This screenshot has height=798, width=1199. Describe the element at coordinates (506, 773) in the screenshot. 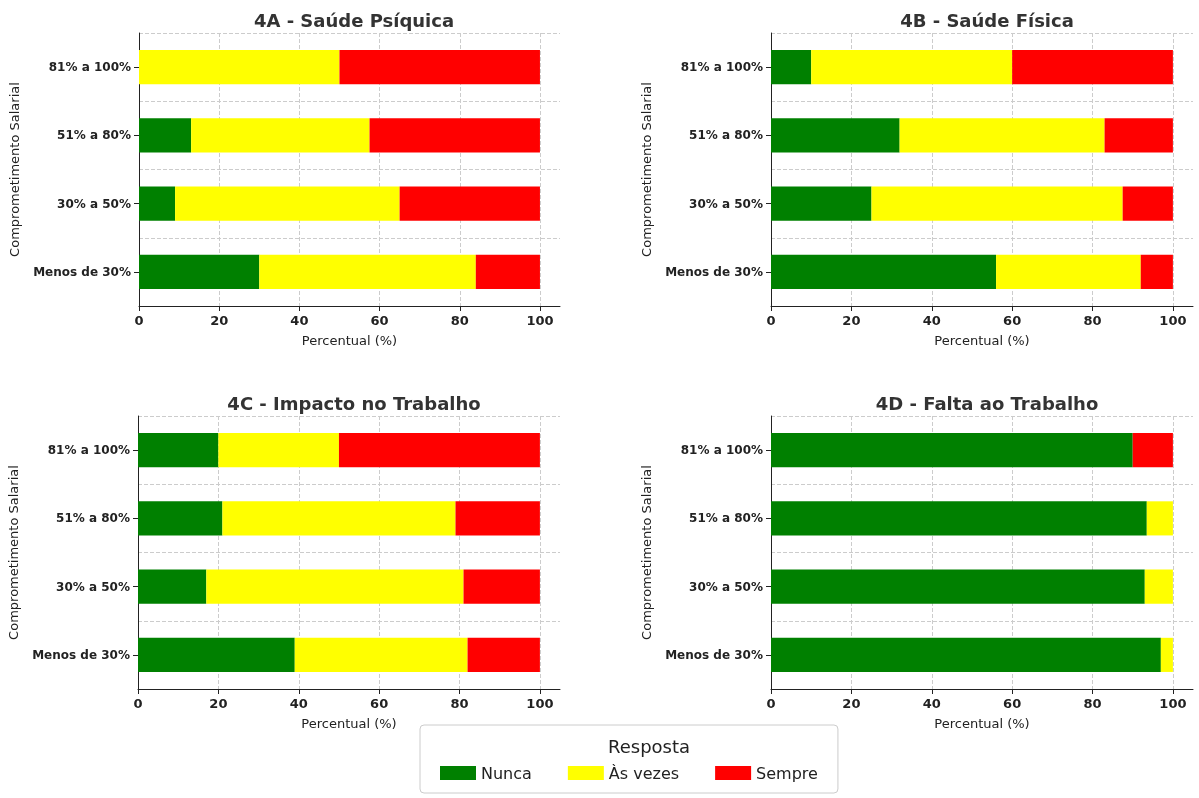

I see `legend-label: Nunca` at that location.